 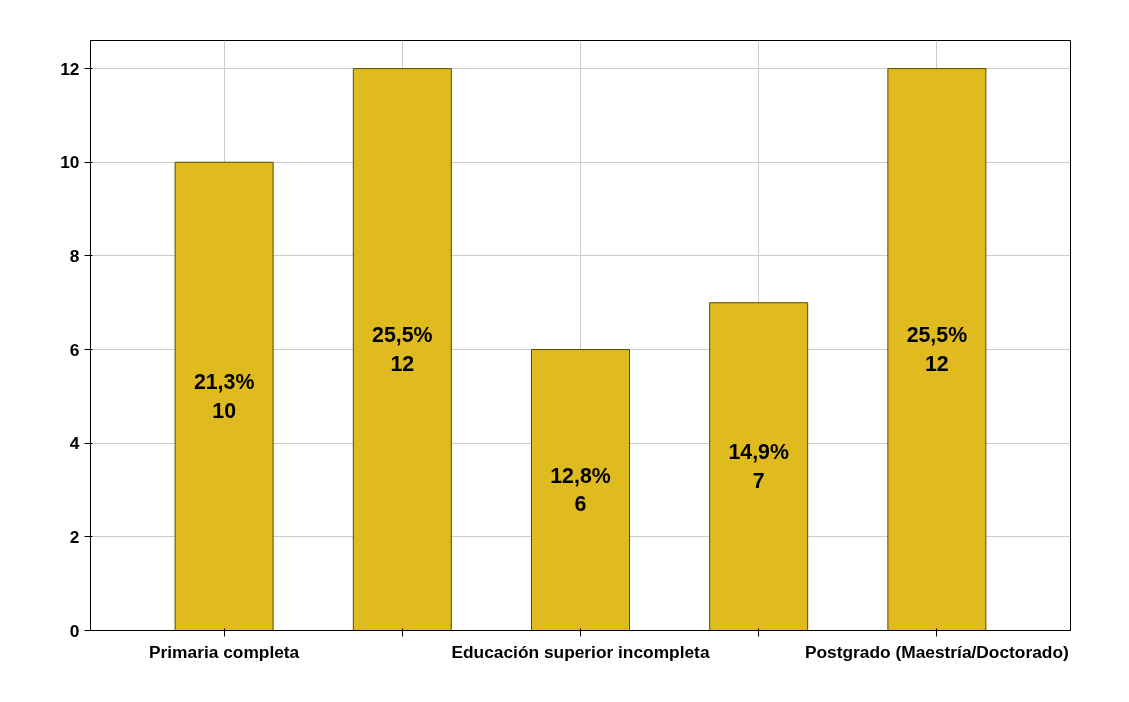 What do you see at coordinates (74, 536) in the screenshot?
I see `y-tick-label: 2` at bounding box center [74, 536].